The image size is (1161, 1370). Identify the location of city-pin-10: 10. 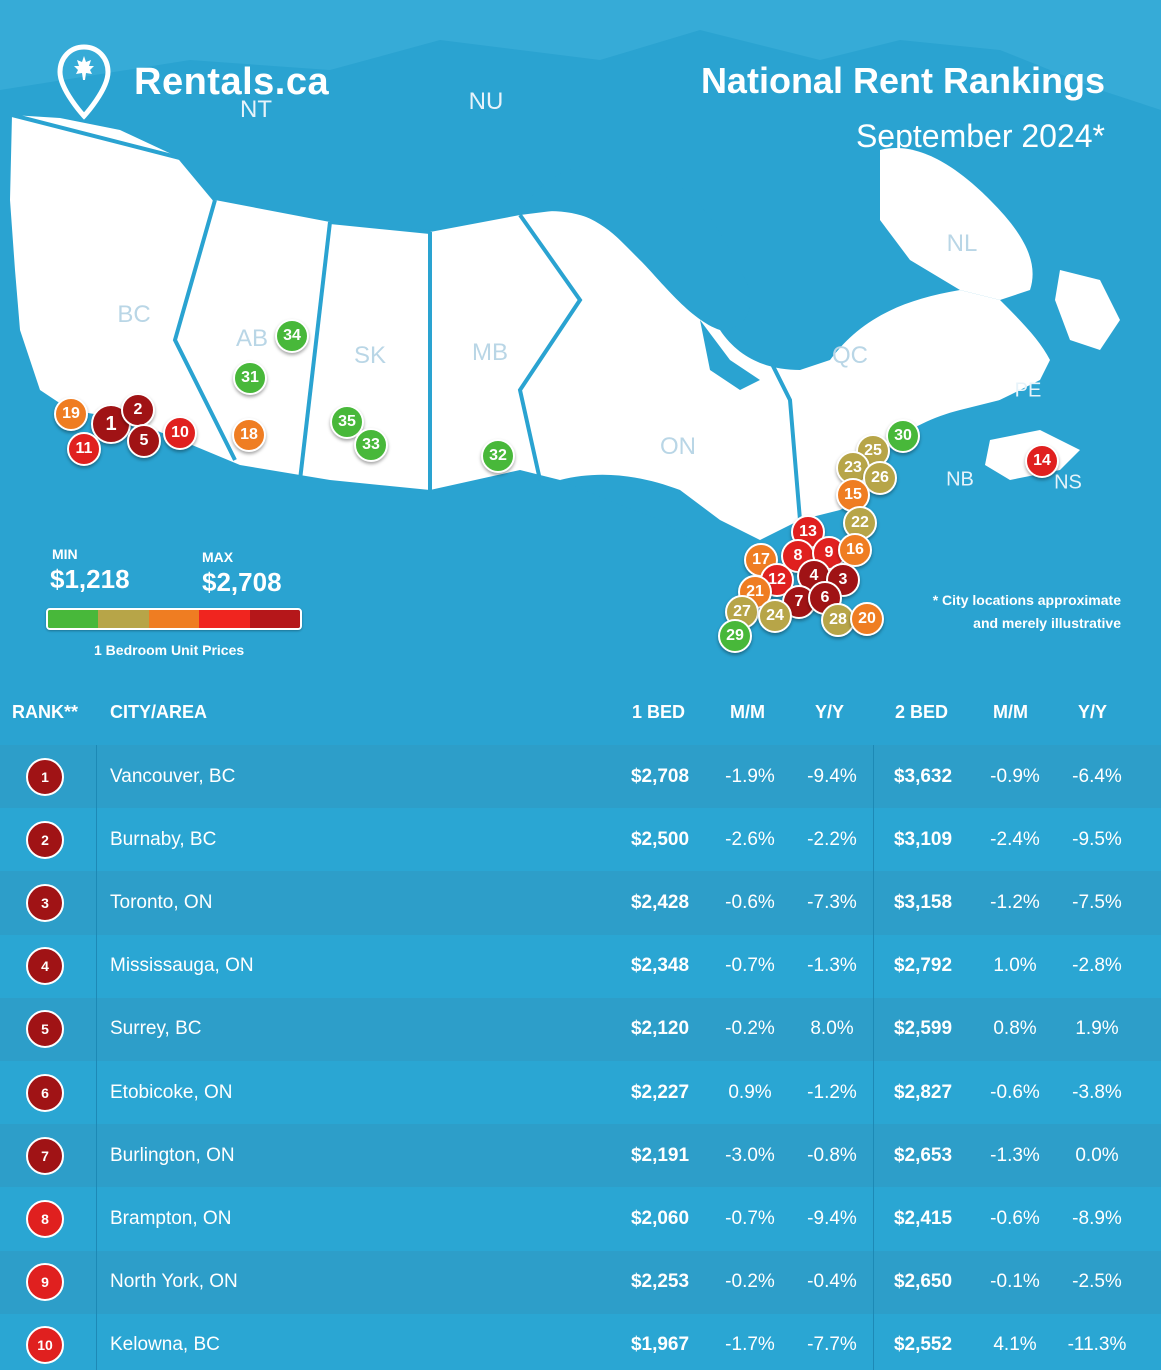
(180, 433).